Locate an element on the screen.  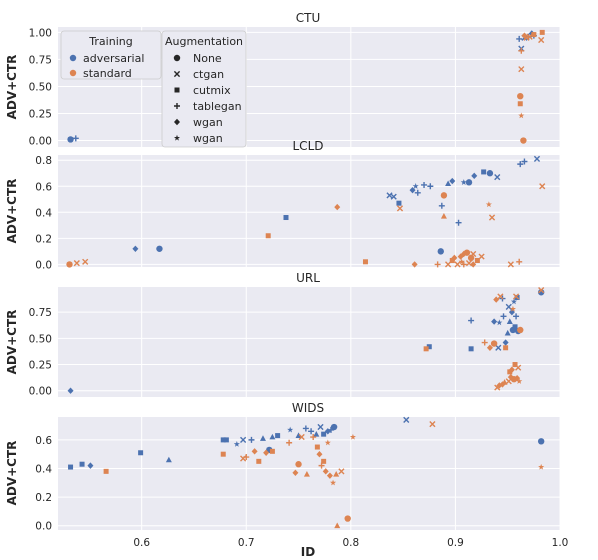
legend-marker-square is located at coordinates (177, 90).